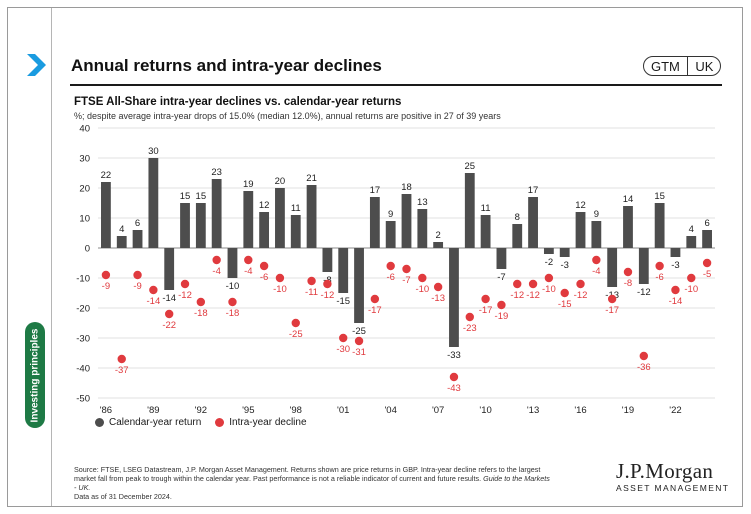  Describe the element at coordinates (106, 175) in the screenshot. I see `bar-value-label: 22` at that location.